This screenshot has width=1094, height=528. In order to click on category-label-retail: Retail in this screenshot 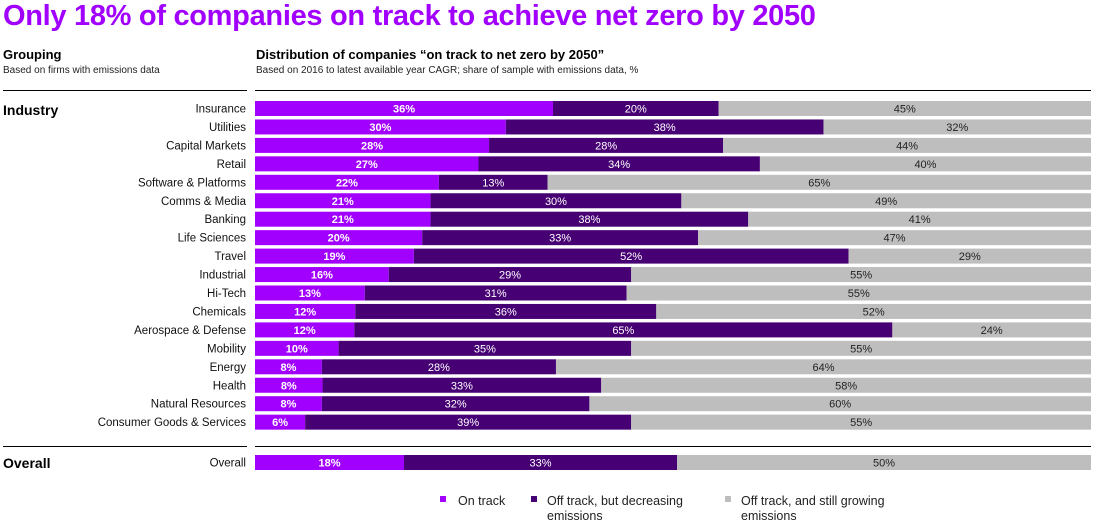, I will do `click(231, 165)`.